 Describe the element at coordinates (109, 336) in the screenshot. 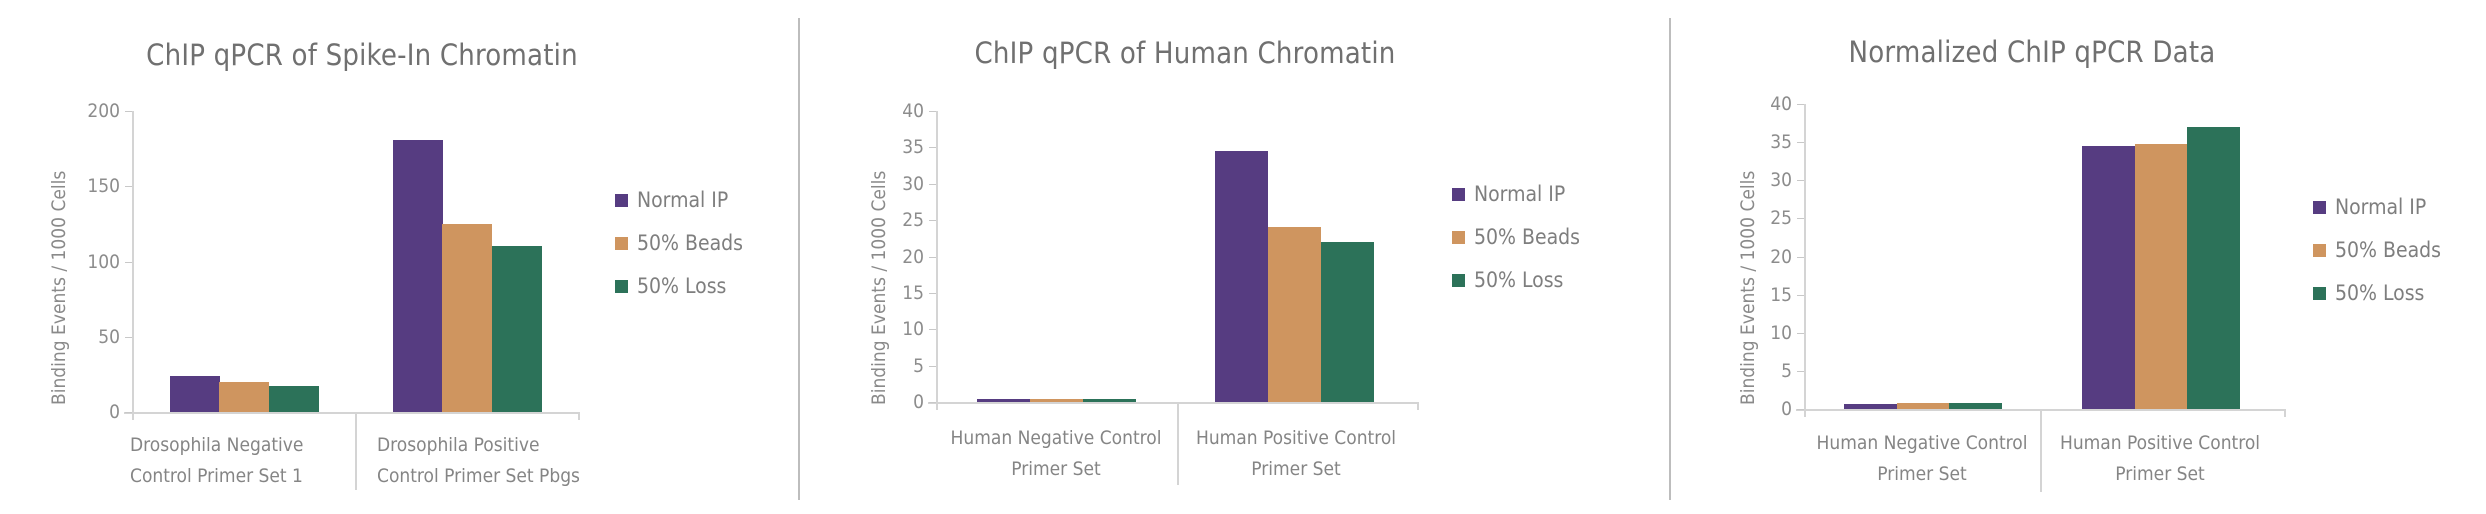

I see `y-tick-label: 50` at that location.